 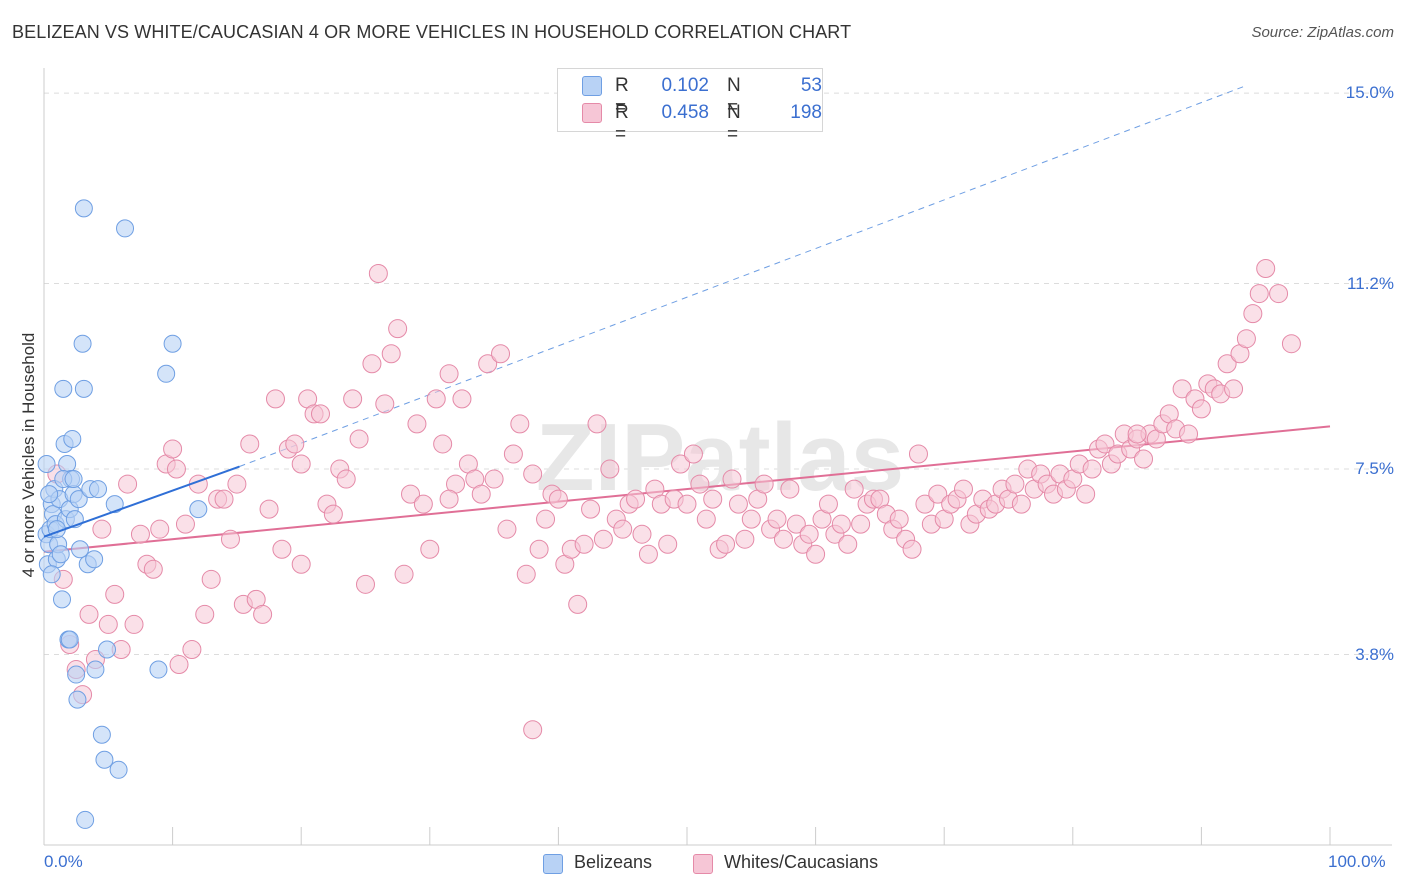 I want to click on y-tick-label: 7.5%, so click(x=1374, y=469).